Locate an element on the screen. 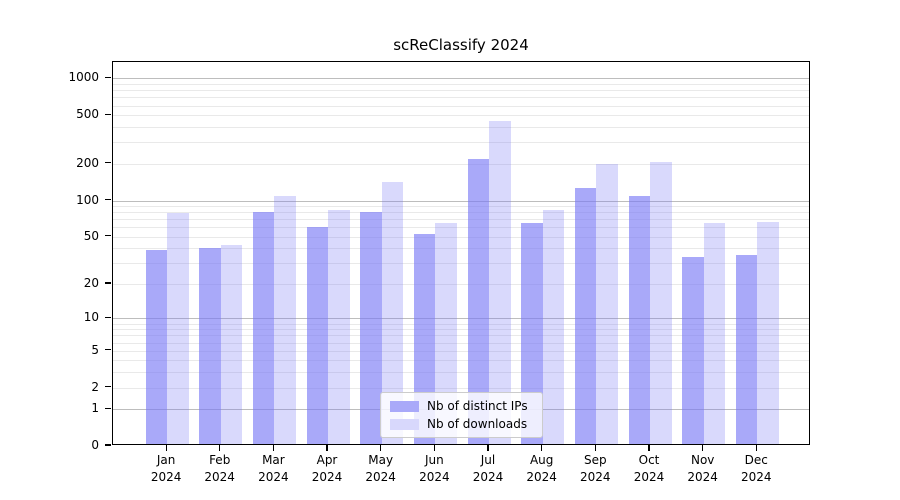  x-tick-label-line: Jun is located at coordinates (434, 460).